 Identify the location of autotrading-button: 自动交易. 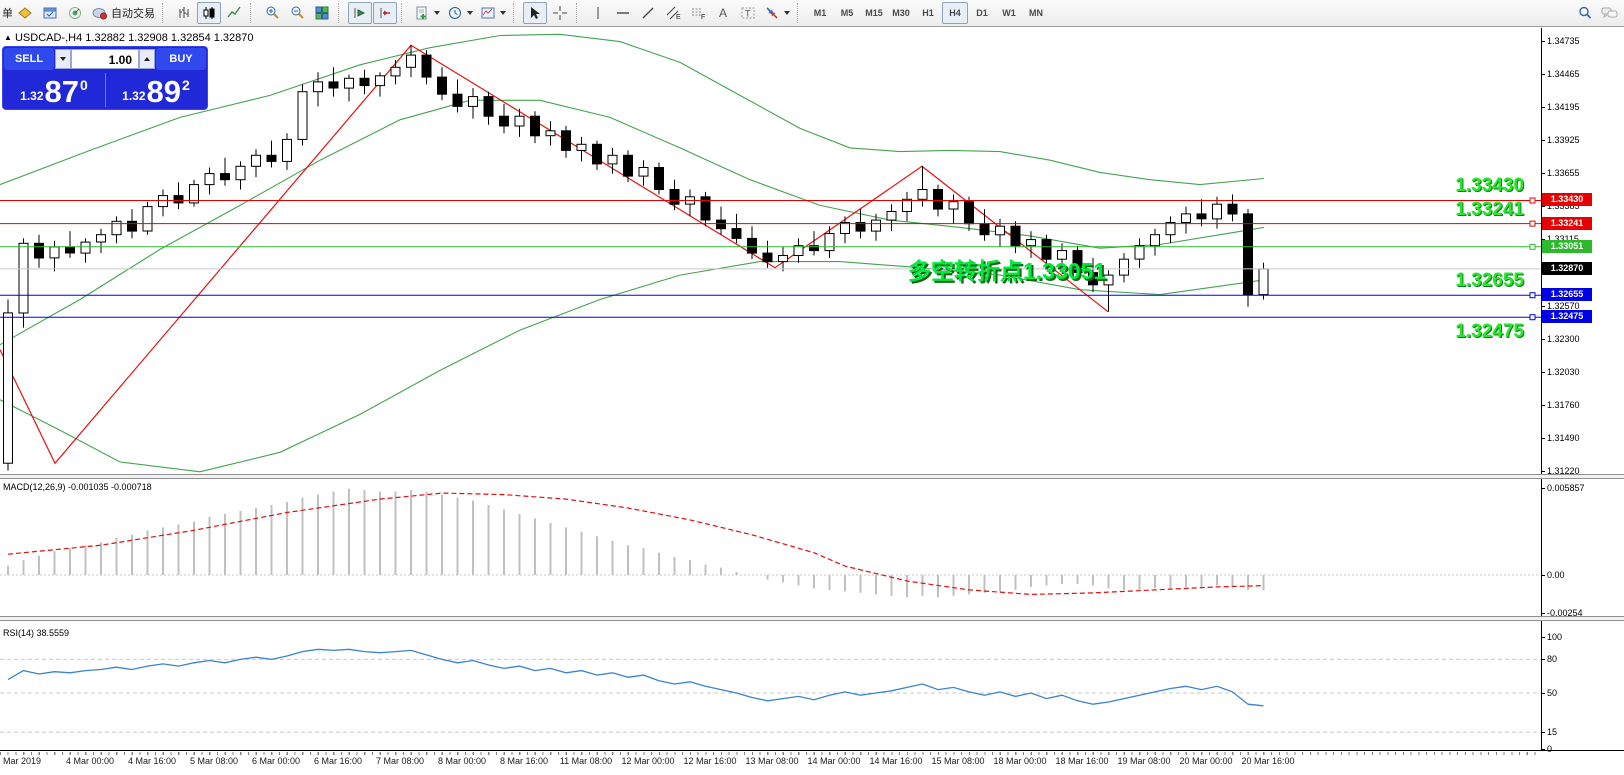
(123, 13).